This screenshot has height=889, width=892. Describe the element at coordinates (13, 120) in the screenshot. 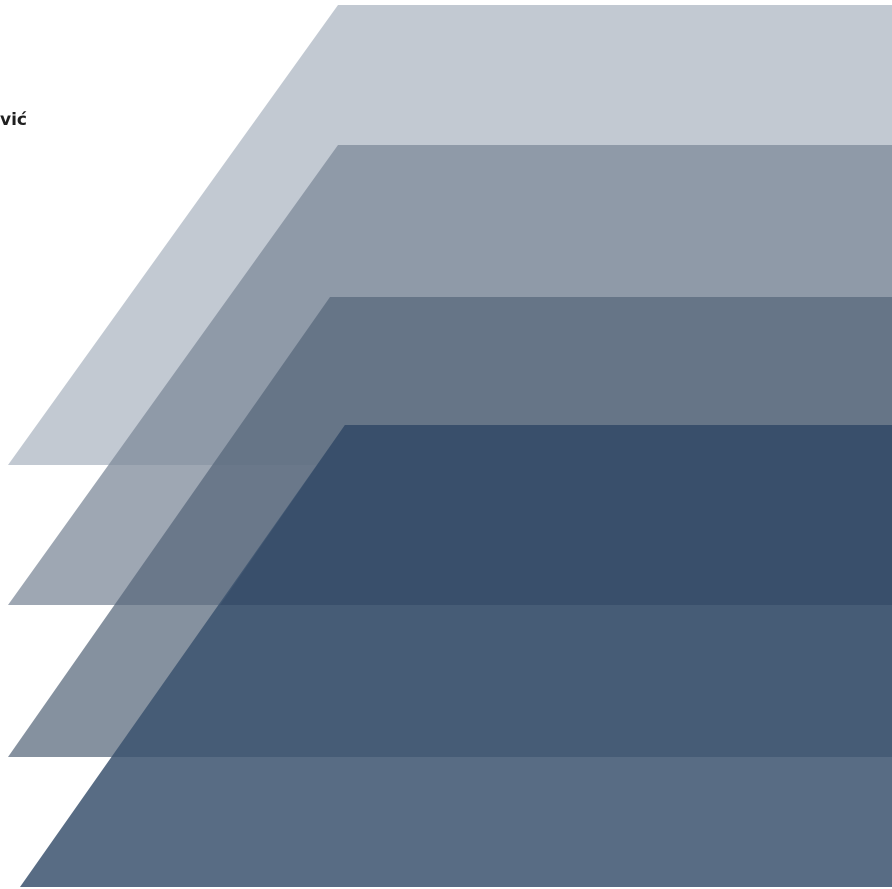

I see `author-name-fragment: vić` at that location.